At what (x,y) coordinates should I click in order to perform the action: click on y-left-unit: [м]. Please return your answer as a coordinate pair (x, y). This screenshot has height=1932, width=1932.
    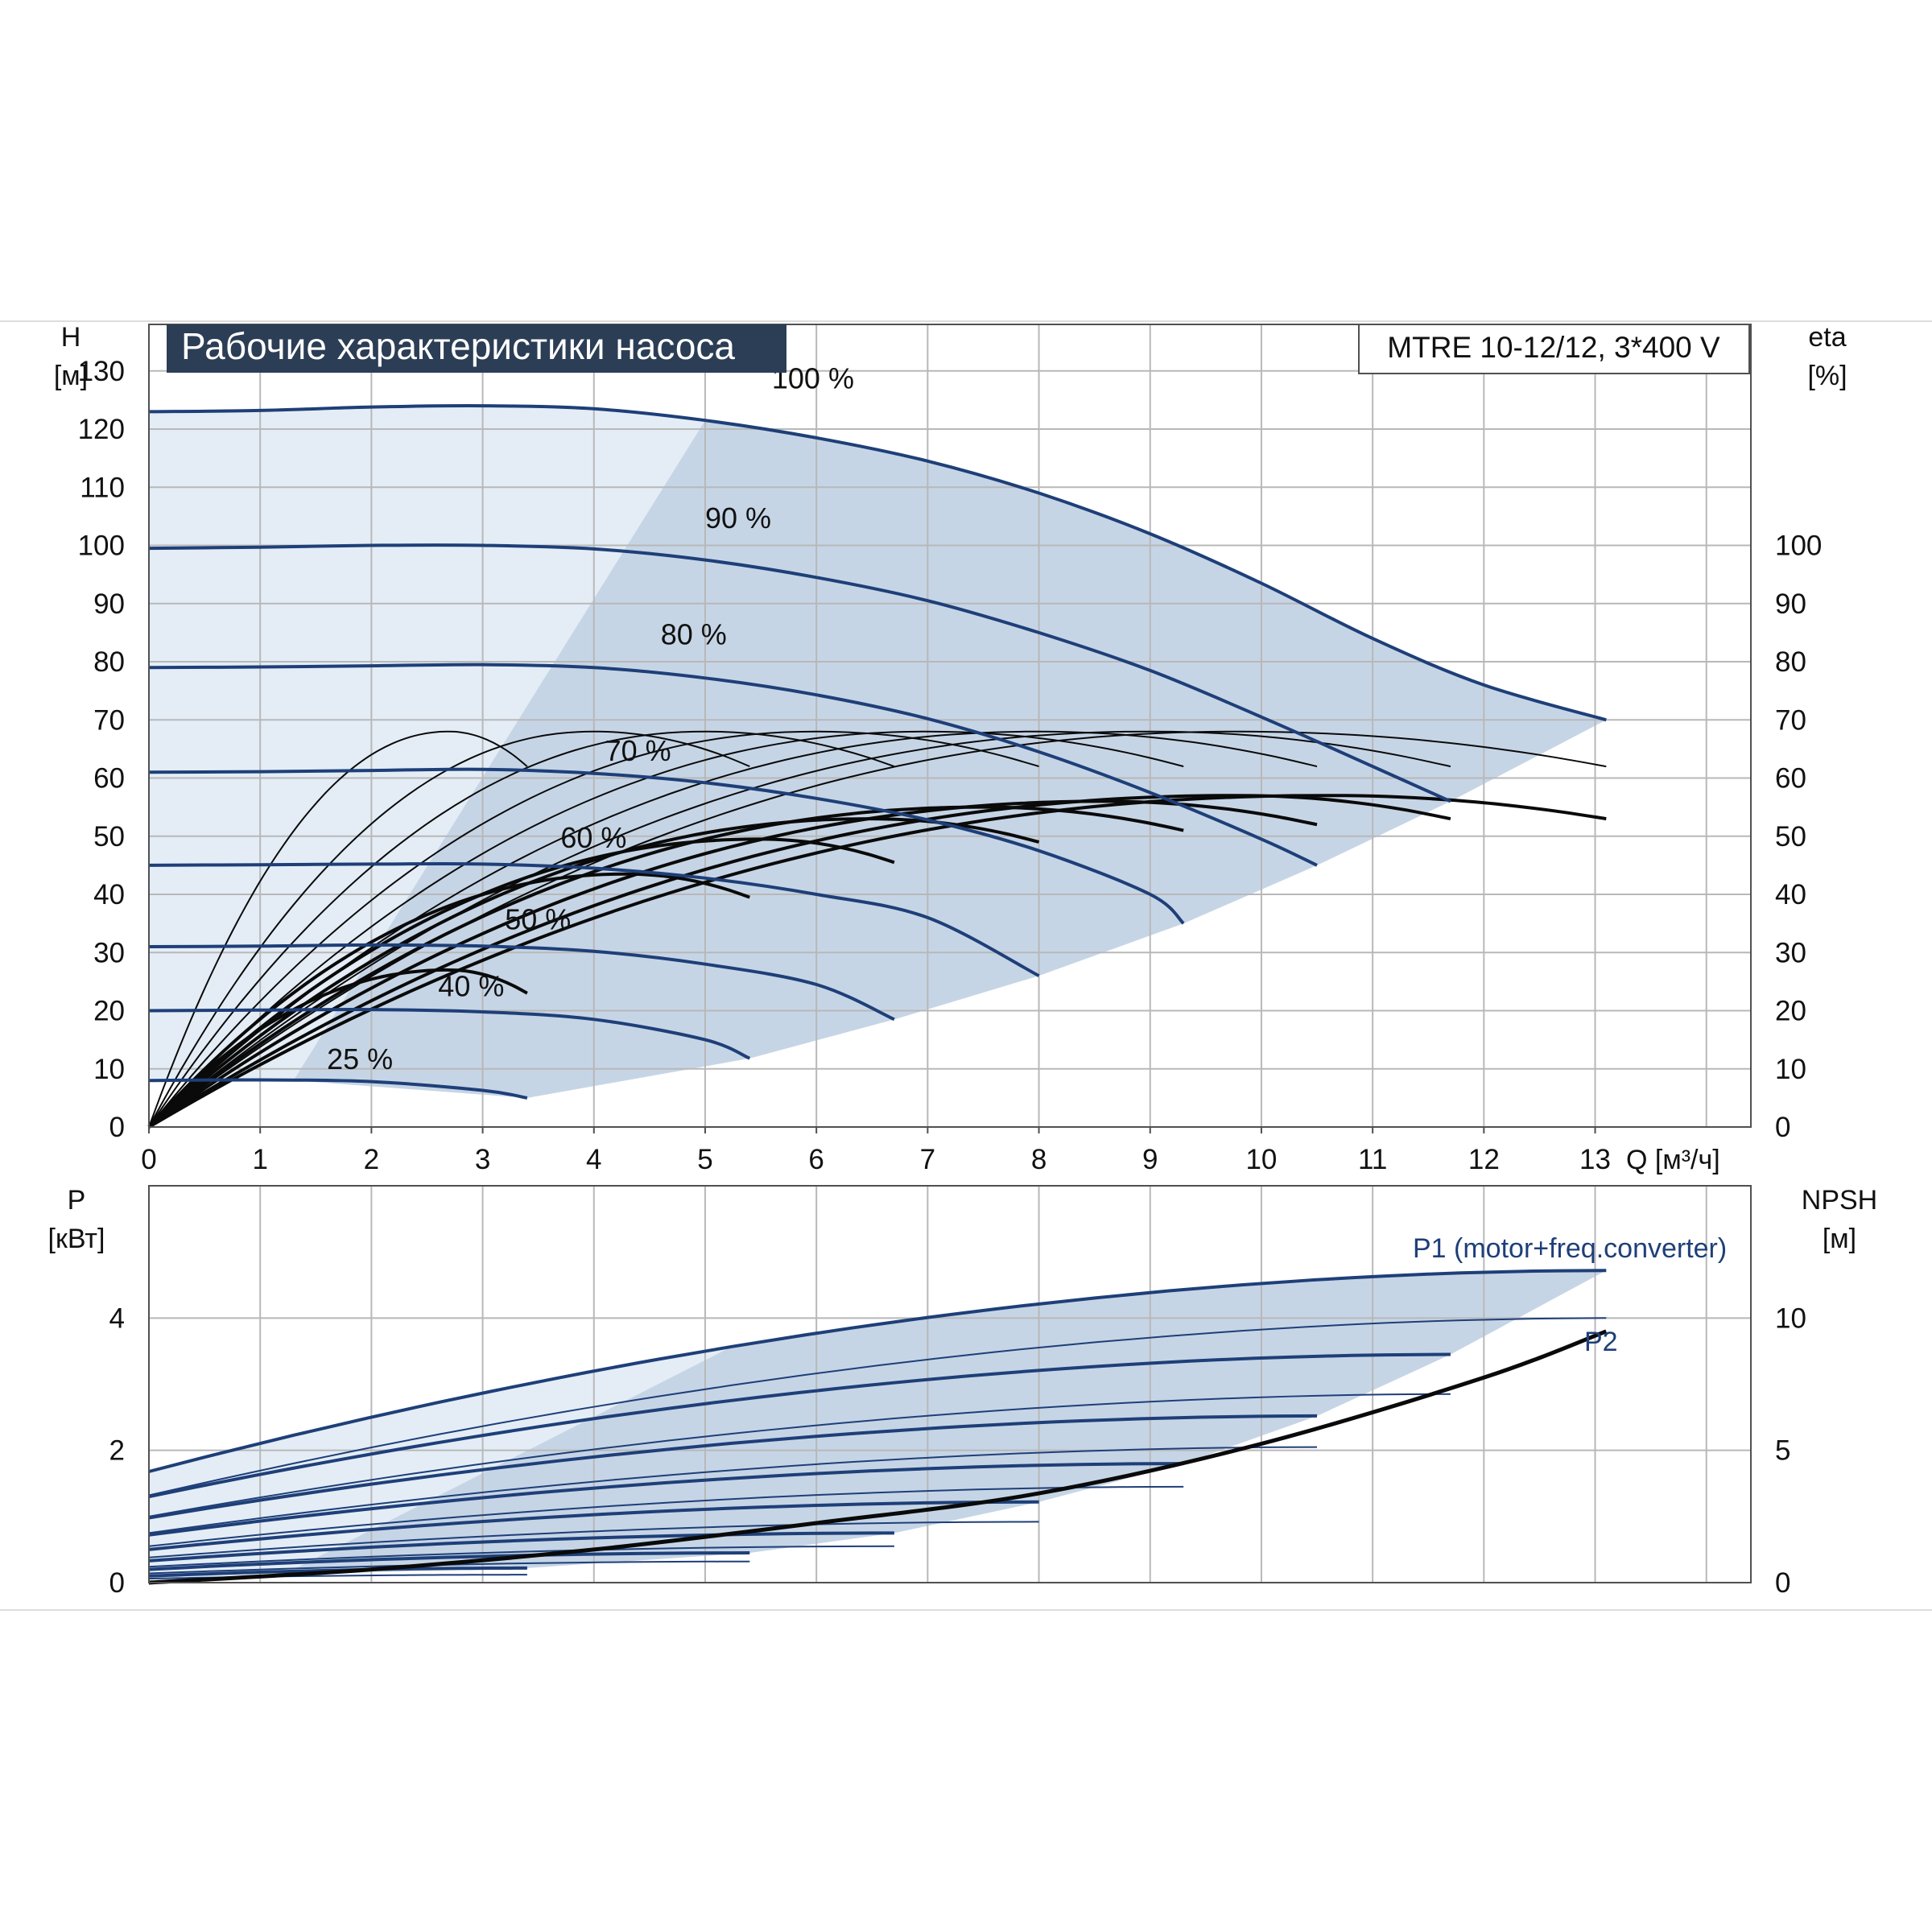
    Looking at the image, I should click on (71, 376).